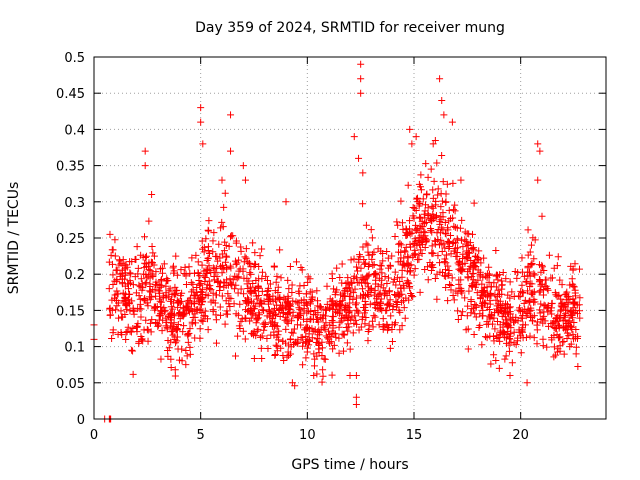  I want to click on x-axis-label: GPS time / hours, so click(349, 465).